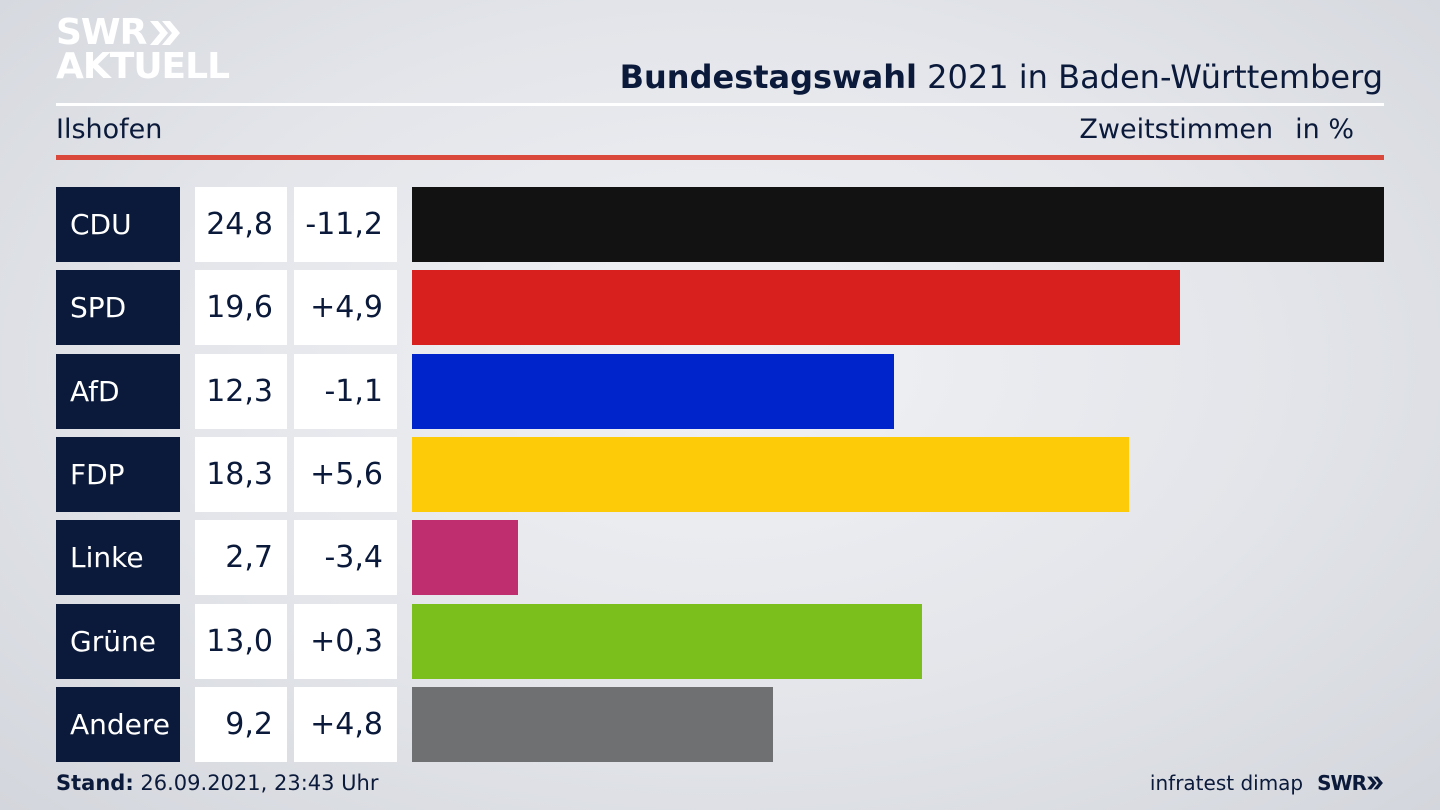 The width and height of the screenshot is (1440, 810). What do you see at coordinates (345, 391) in the screenshot?
I see `change-label: -1,1` at bounding box center [345, 391].